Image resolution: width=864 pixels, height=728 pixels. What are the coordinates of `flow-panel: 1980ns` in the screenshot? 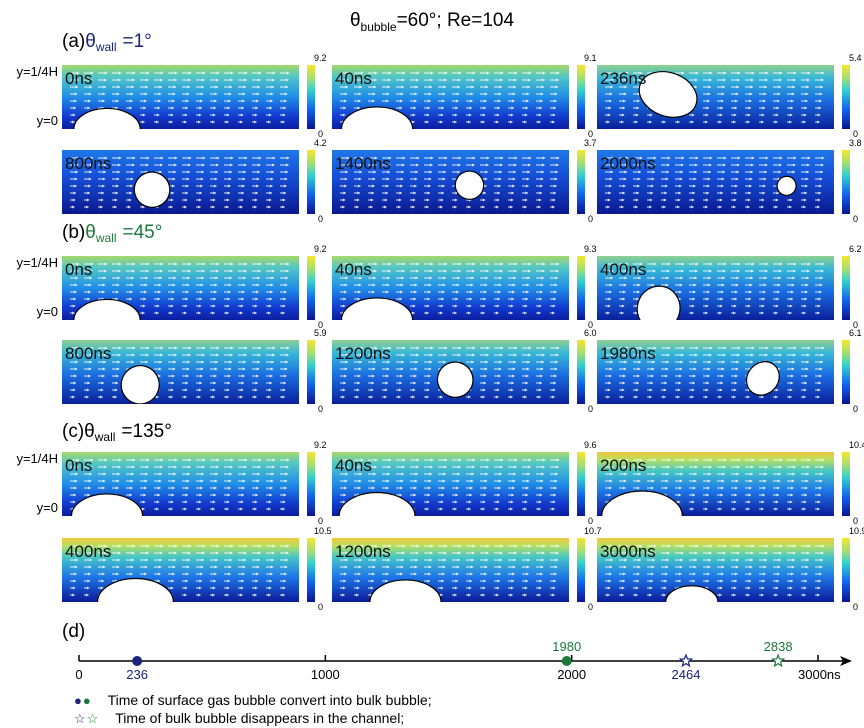 It's located at (715, 372).